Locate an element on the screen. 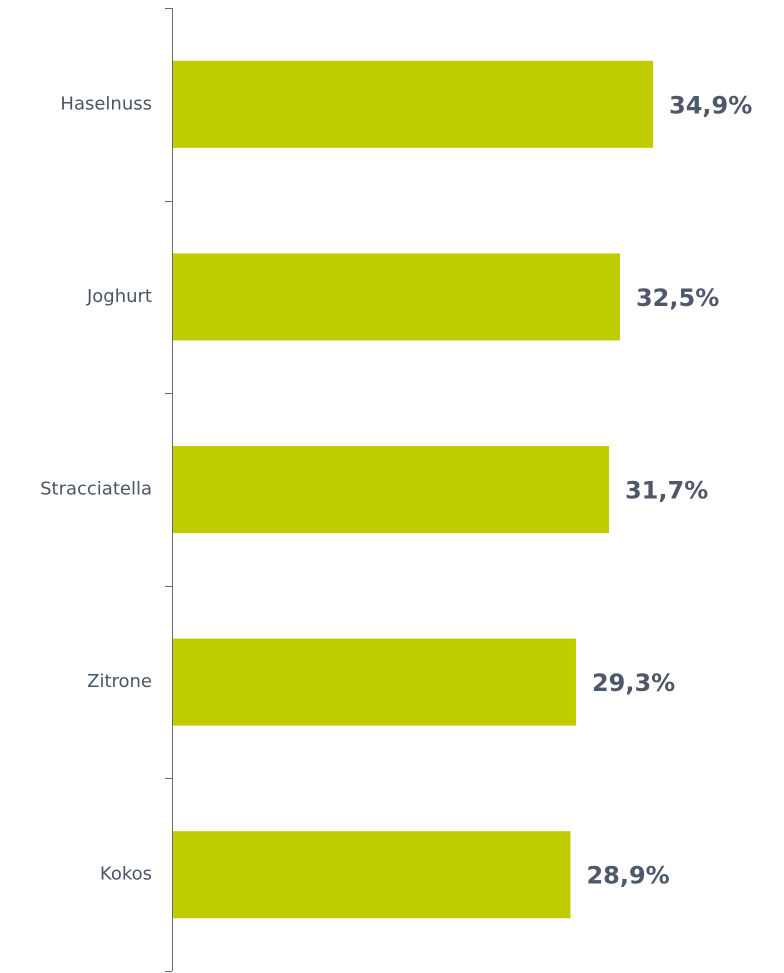 Image resolution: width=784 pixels, height=973 pixels. y-tick-label: Zitrone is located at coordinates (119, 681).